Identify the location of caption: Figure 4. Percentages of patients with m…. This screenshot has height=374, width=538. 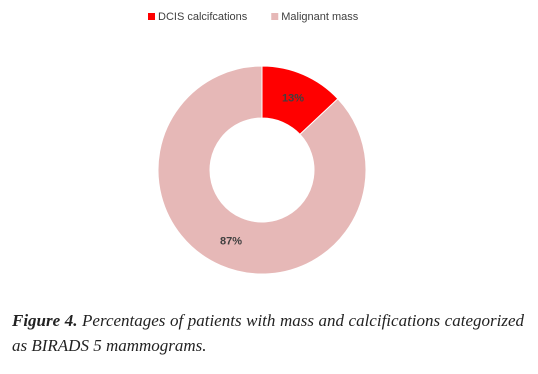
(268, 333).